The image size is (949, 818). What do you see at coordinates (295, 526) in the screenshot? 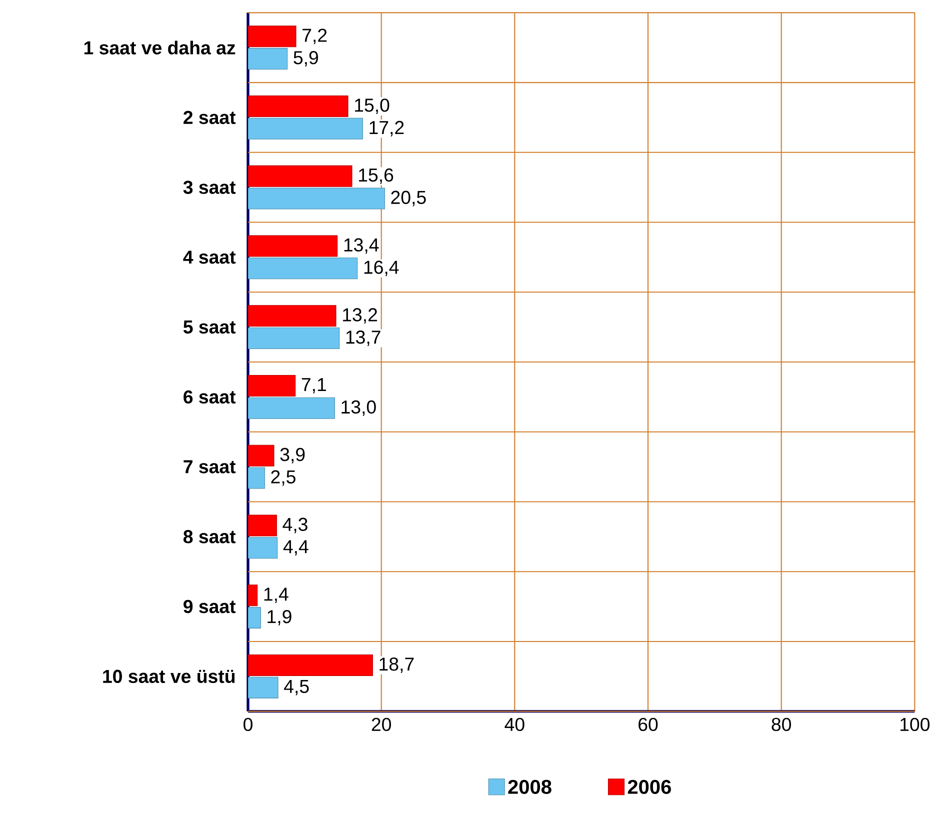
I see `data-label: 4,3` at bounding box center [295, 526].